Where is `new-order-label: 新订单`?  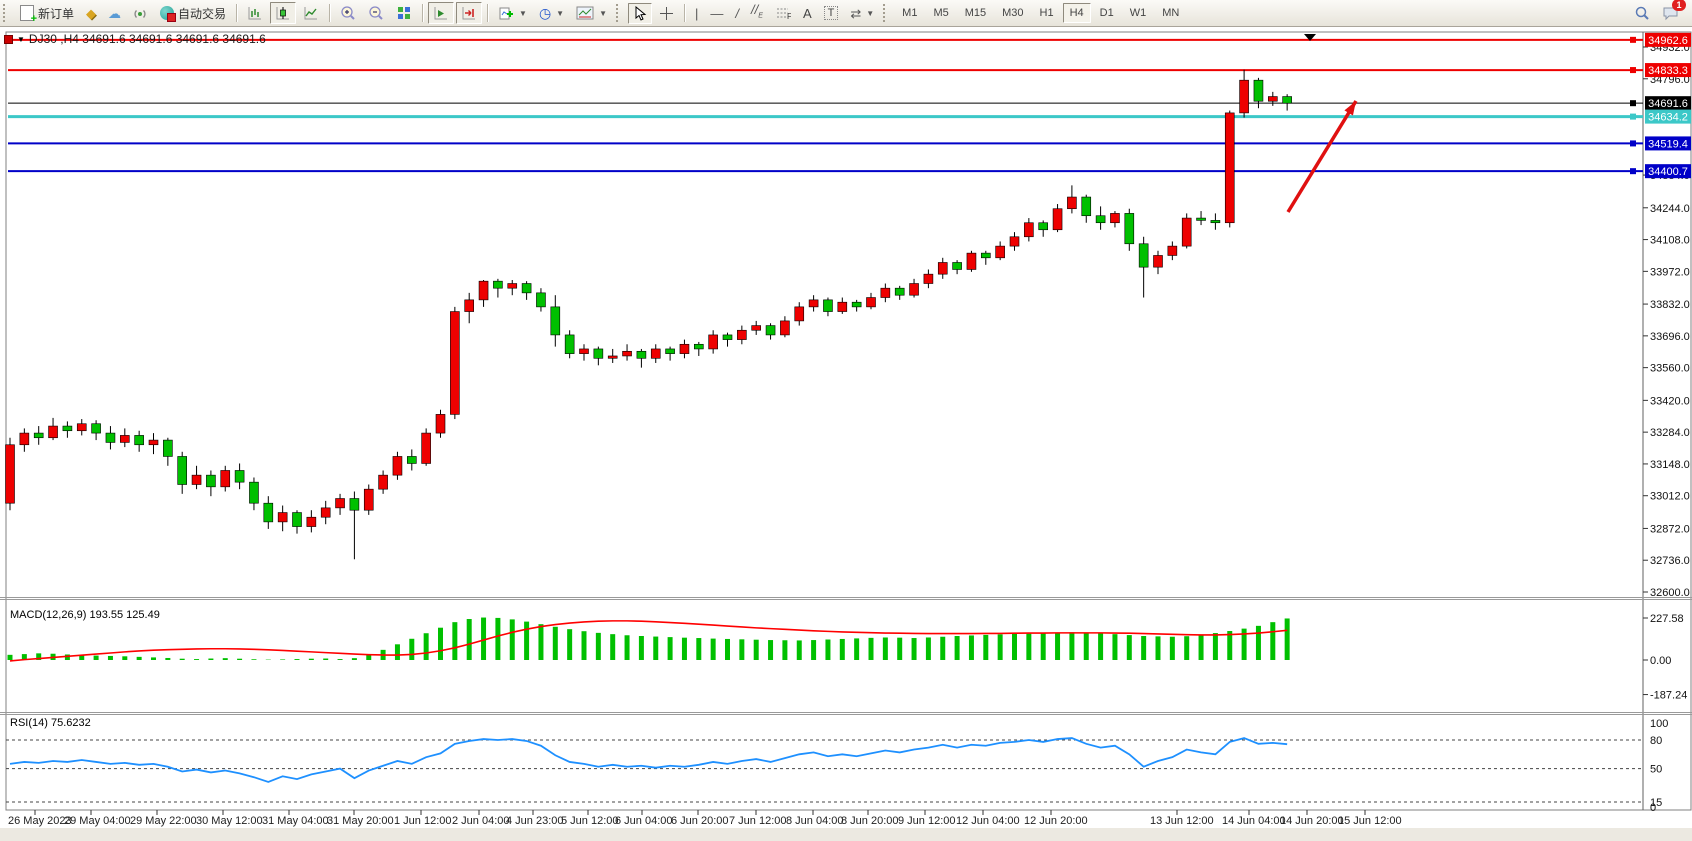 new-order-label: 新订单 is located at coordinates (56, 13).